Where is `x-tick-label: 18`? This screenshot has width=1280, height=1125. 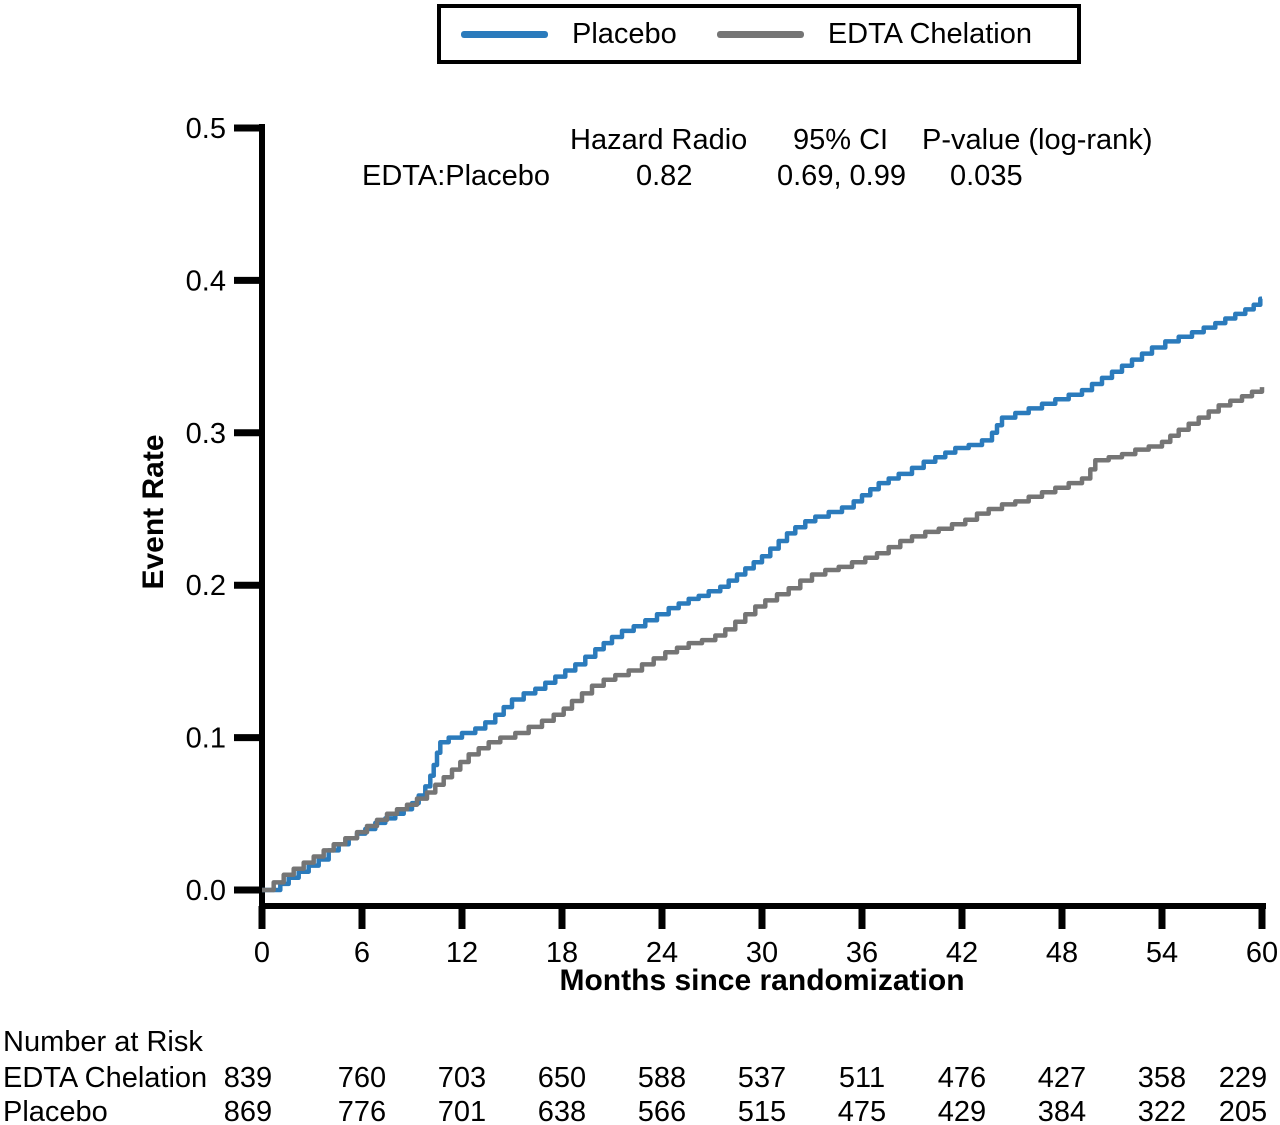 x-tick-label: 18 is located at coordinates (562, 953).